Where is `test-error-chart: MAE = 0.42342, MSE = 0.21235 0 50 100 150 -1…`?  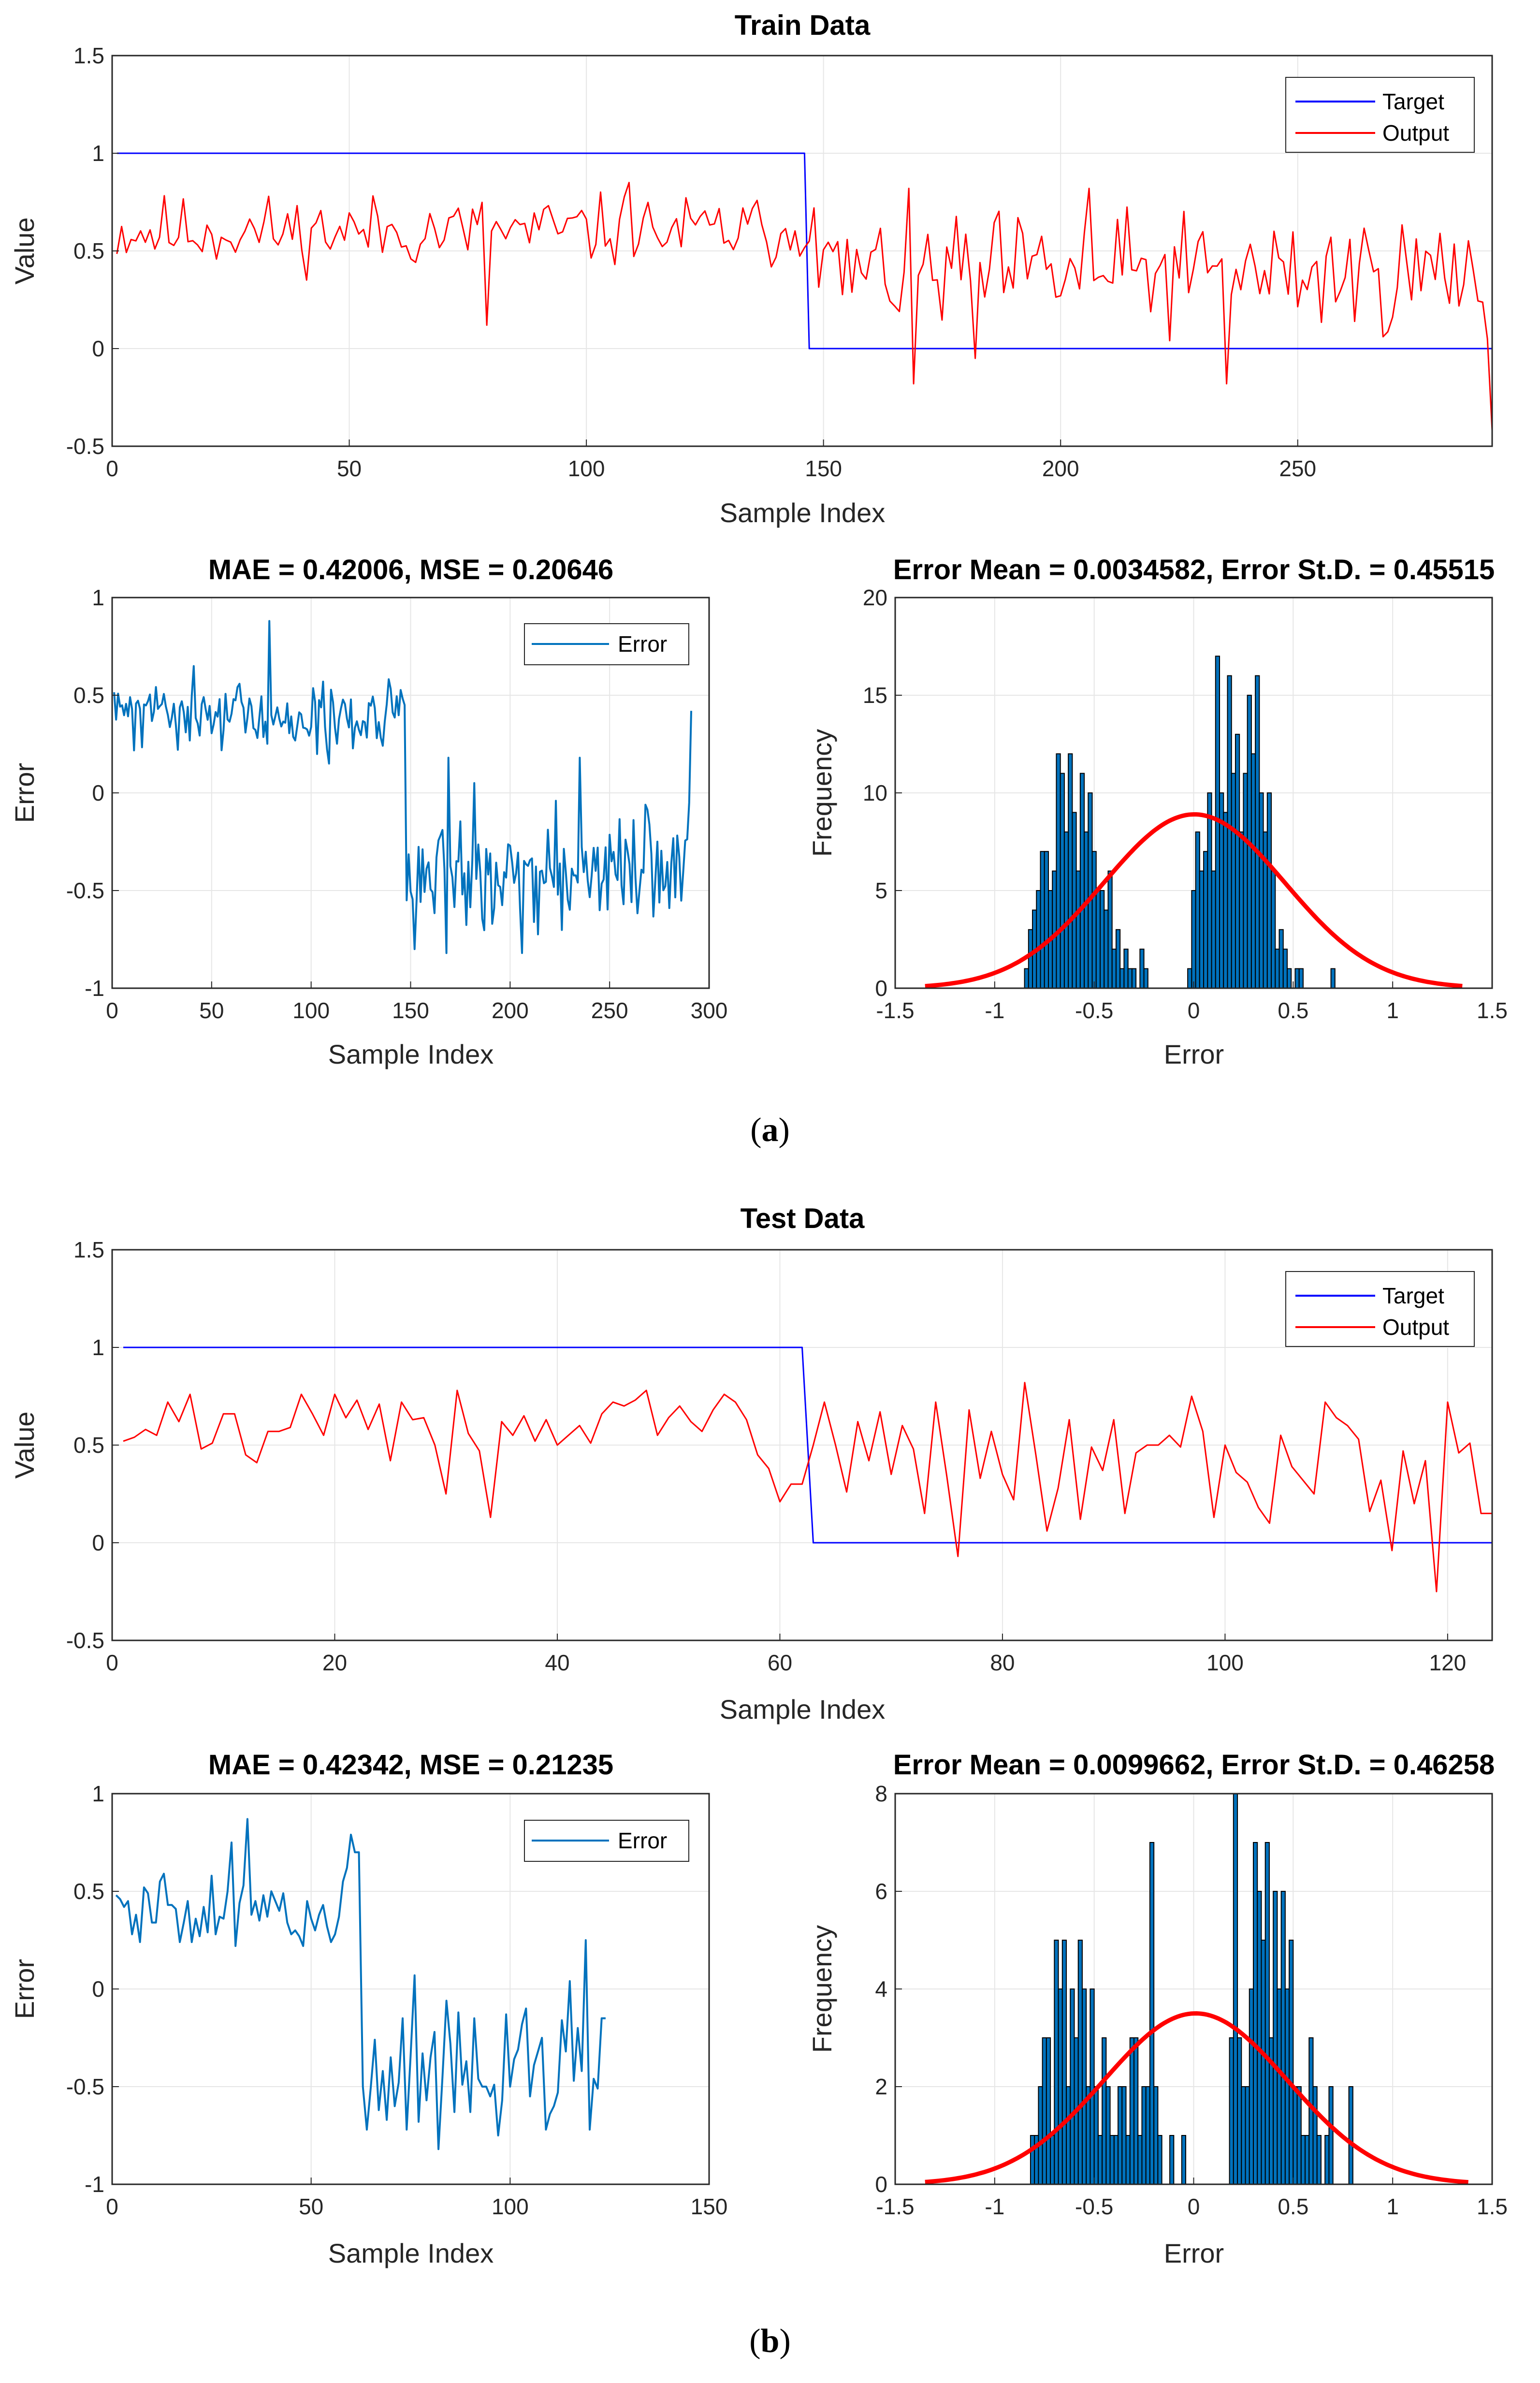 test-error-chart: MAE = 0.42342, MSE = 0.21235 0 50 100 150 -1… is located at coordinates (368, 2008).